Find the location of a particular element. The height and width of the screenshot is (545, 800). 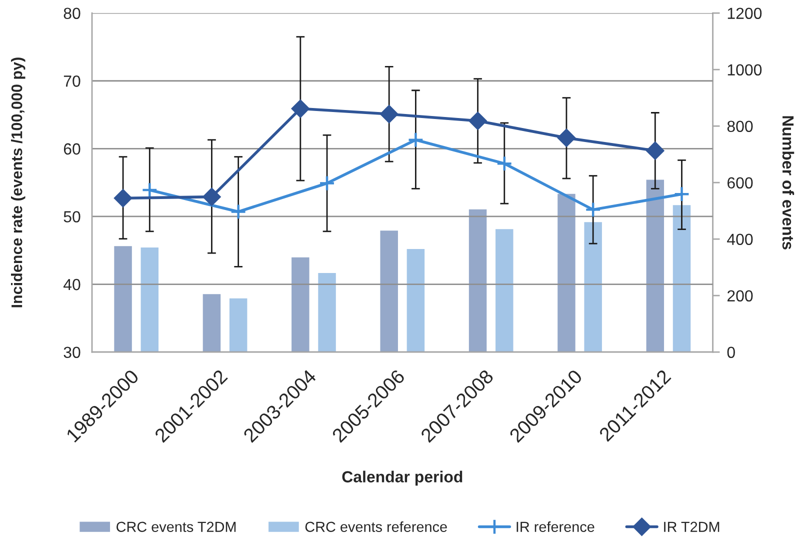

y2-axis-title: Number of events is located at coordinates (788, 183).